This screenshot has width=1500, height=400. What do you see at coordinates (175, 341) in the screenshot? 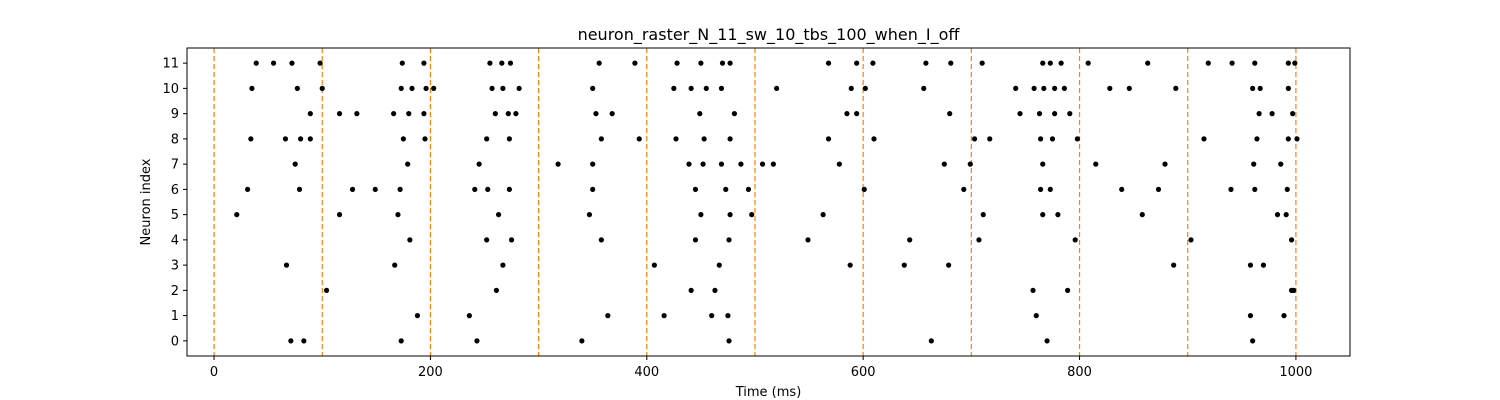
I see `y-tick-label: 0` at bounding box center [175, 341].